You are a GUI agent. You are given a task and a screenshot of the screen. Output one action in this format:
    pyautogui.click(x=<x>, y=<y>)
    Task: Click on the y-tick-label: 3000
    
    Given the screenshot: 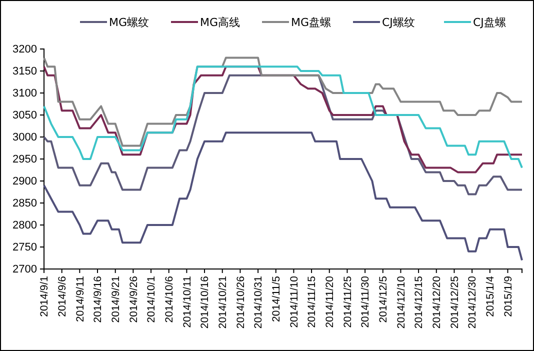 What is the action you would take?
    pyautogui.click(x=24, y=138)
    